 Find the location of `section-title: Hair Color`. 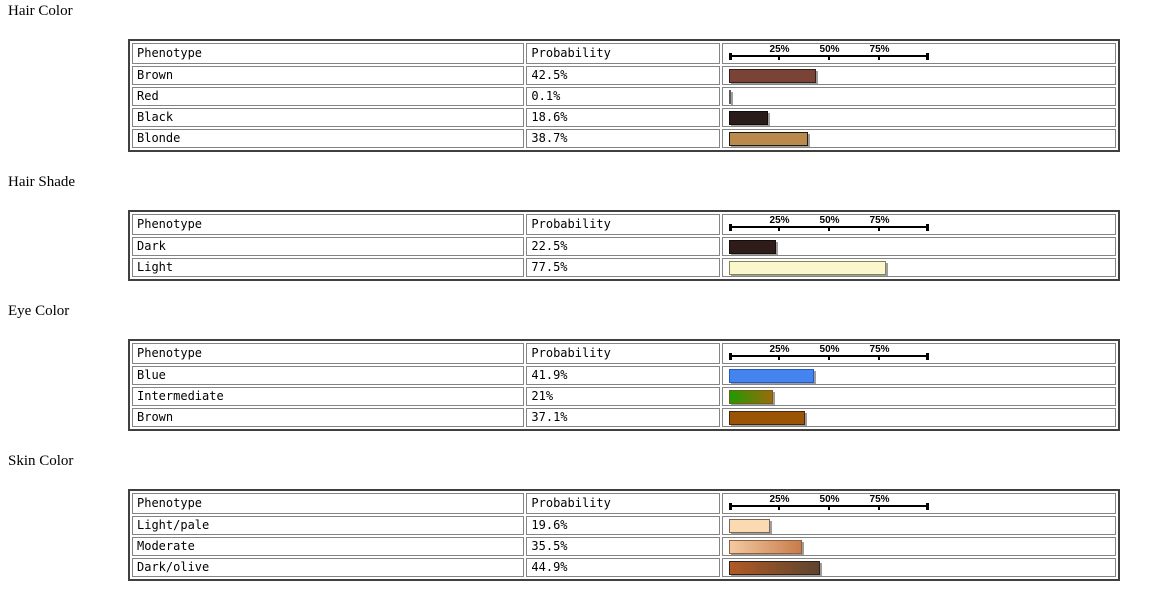

section-title: Hair Color is located at coordinates (40, 11).